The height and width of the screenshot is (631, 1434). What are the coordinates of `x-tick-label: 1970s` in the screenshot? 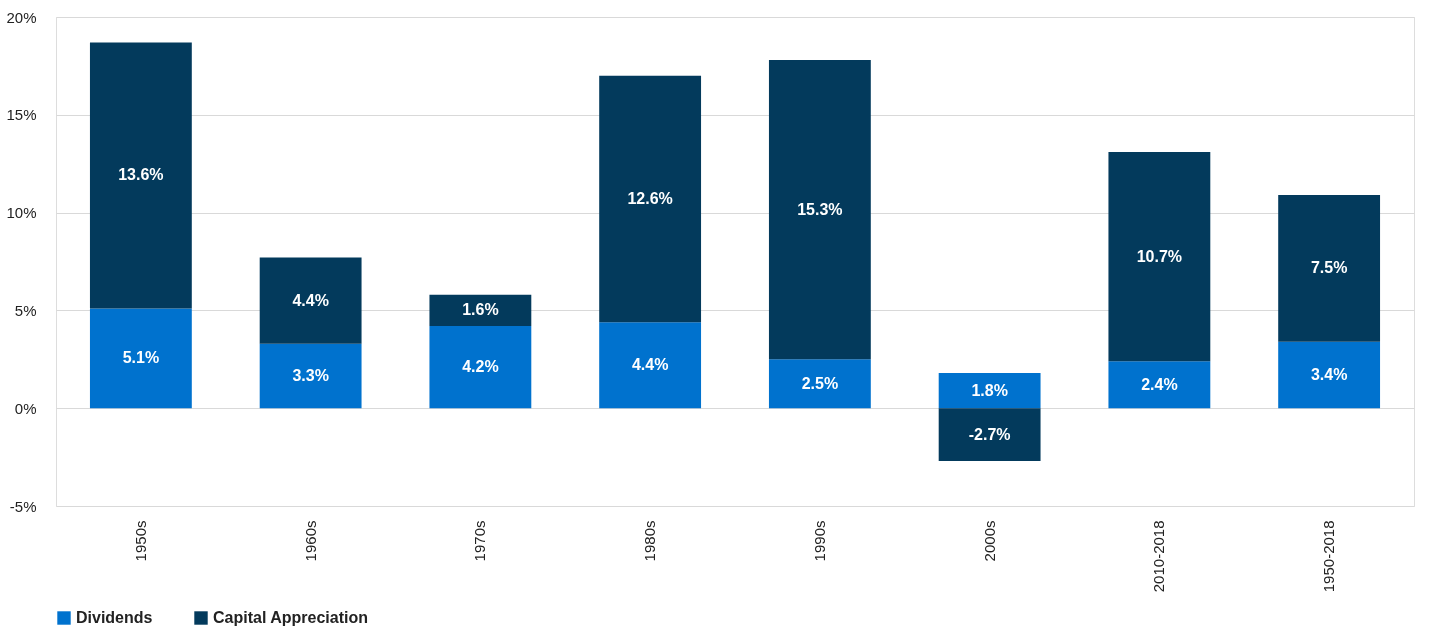 It's located at (480, 541).